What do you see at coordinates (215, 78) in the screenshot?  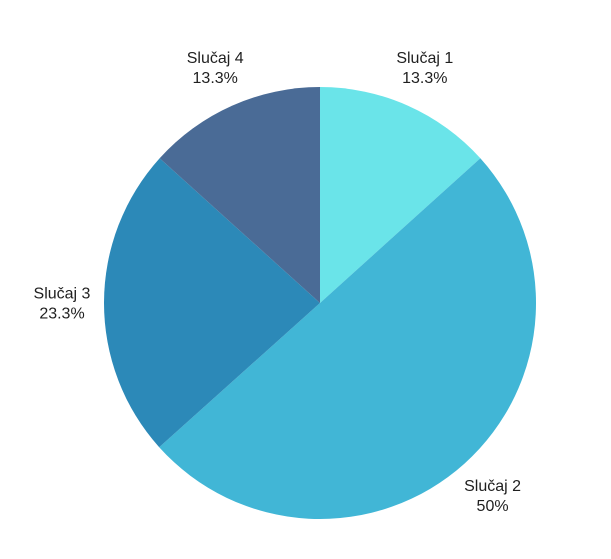 I see `slice-value-4: 13.3%` at bounding box center [215, 78].